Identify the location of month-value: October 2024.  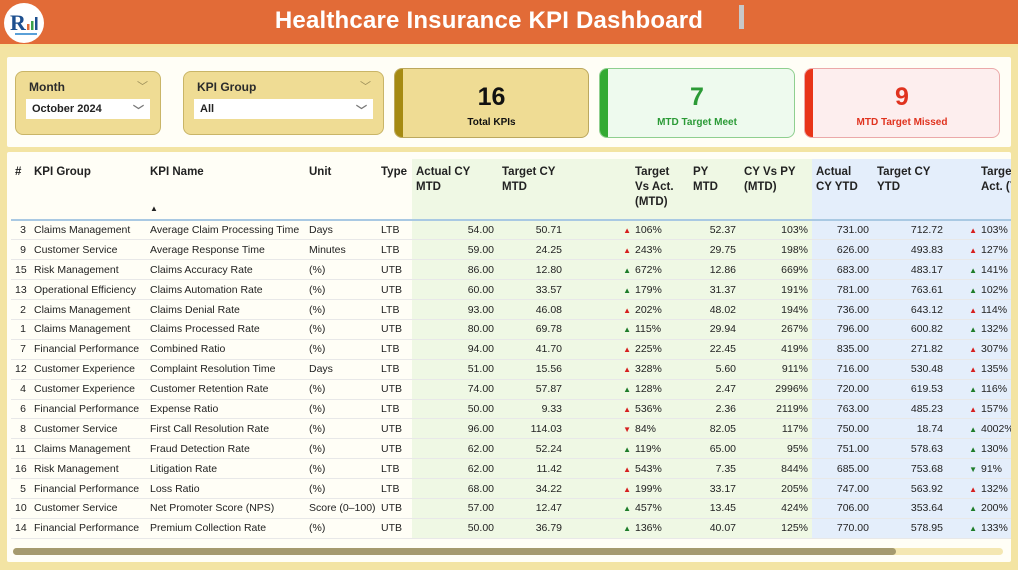
(67, 109).